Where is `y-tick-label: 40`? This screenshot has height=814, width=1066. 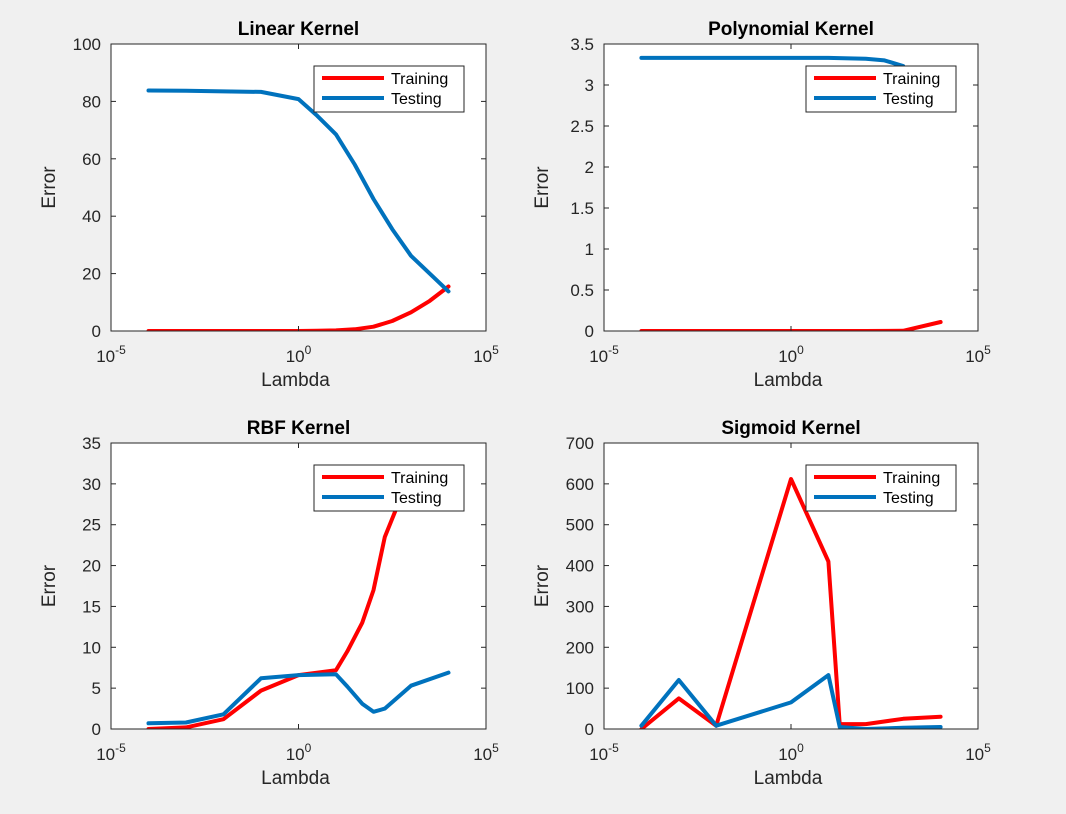
y-tick-label: 40 is located at coordinates (91, 216).